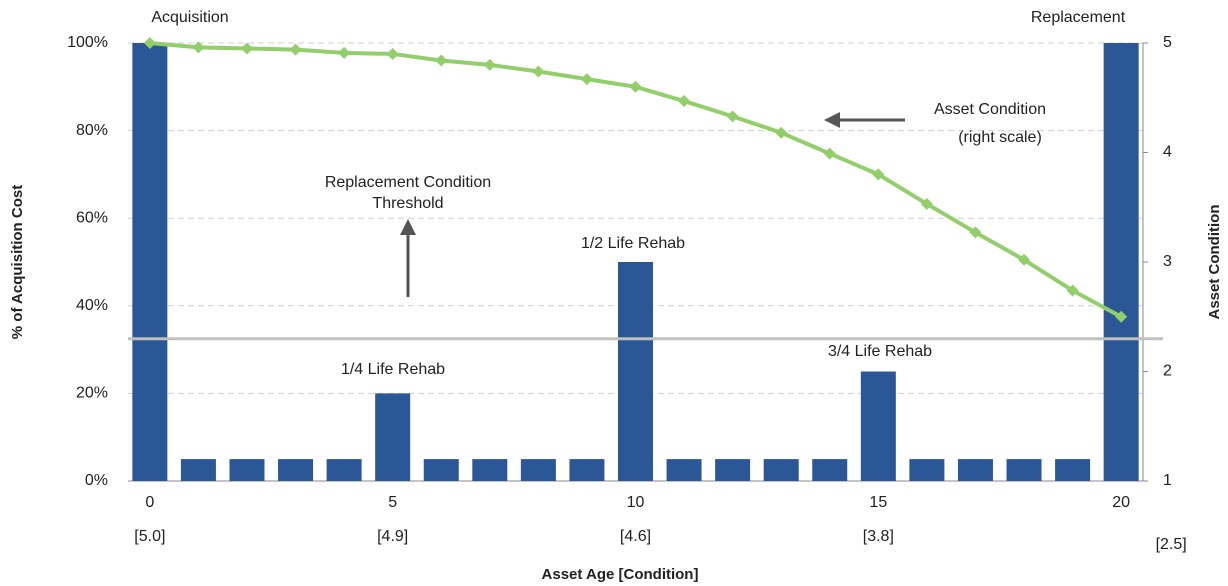 This screenshot has width=1228, height=586. Describe the element at coordinates (636, 502) in the screenshot. I see `x-tick-label: 10` at that location.